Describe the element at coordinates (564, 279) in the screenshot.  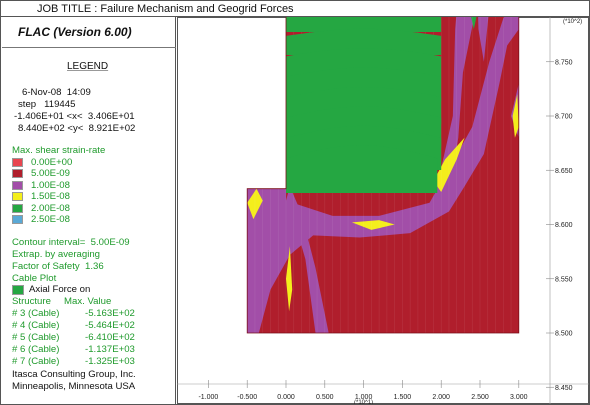
I see `y-tick-label: 8.550` at that location.